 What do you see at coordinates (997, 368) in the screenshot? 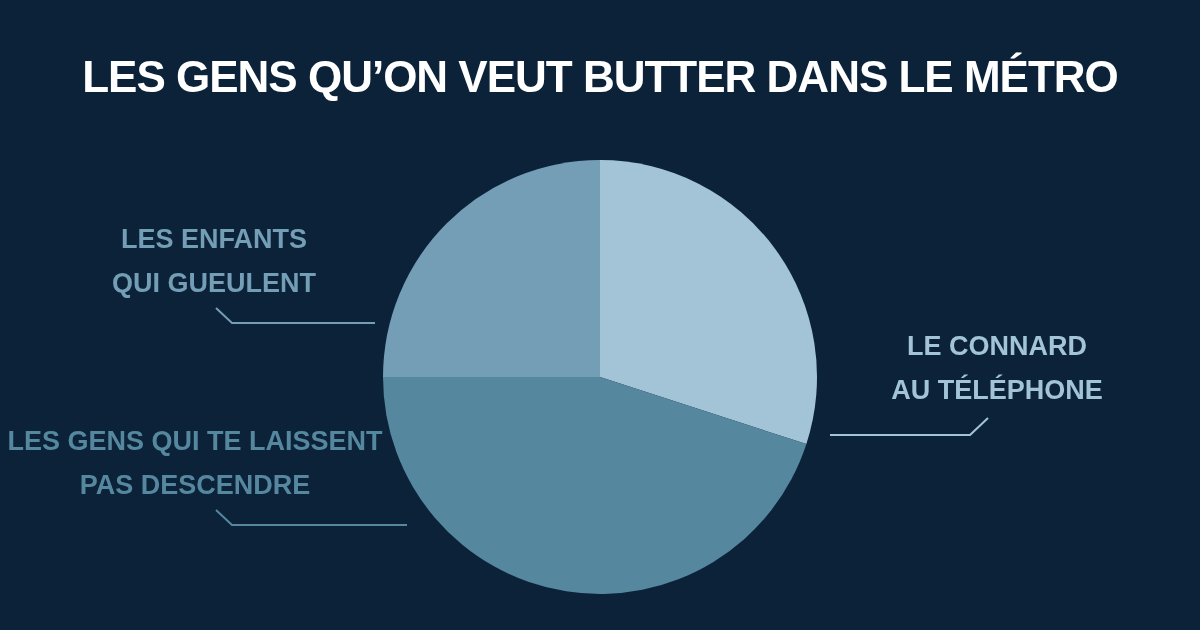
I see `slice-label: LE CONNARD AU TÉLÉPHONE` at bounding box center [997, 368].